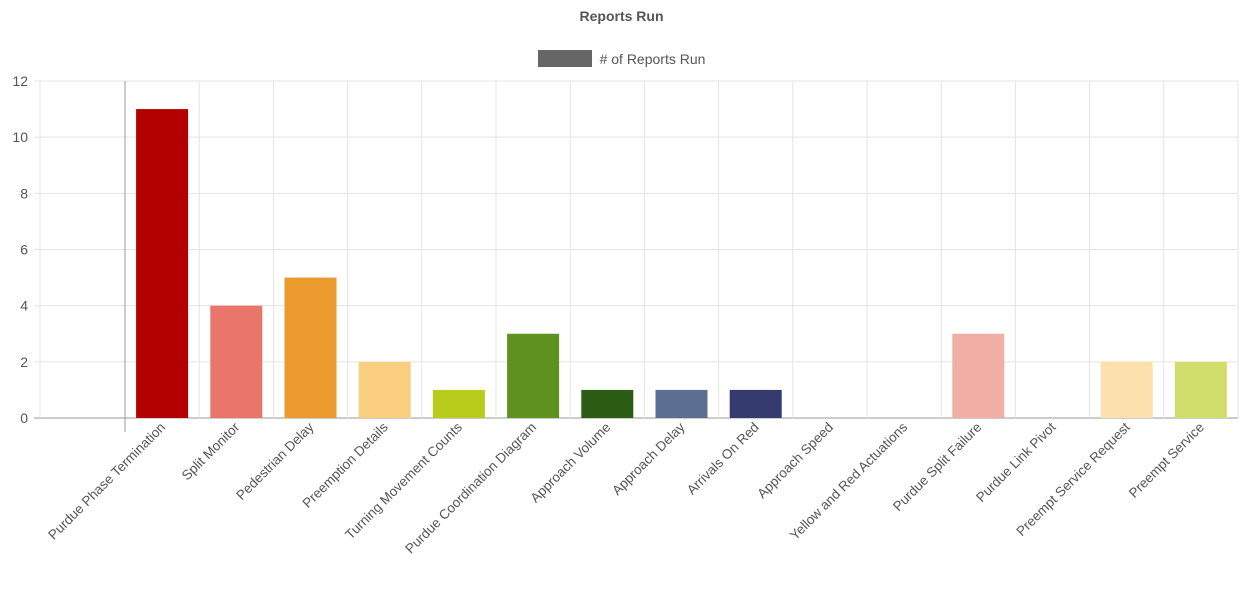  I want to click on x-tick-label: Purdue Coordination Diagram, so click(470, 488).